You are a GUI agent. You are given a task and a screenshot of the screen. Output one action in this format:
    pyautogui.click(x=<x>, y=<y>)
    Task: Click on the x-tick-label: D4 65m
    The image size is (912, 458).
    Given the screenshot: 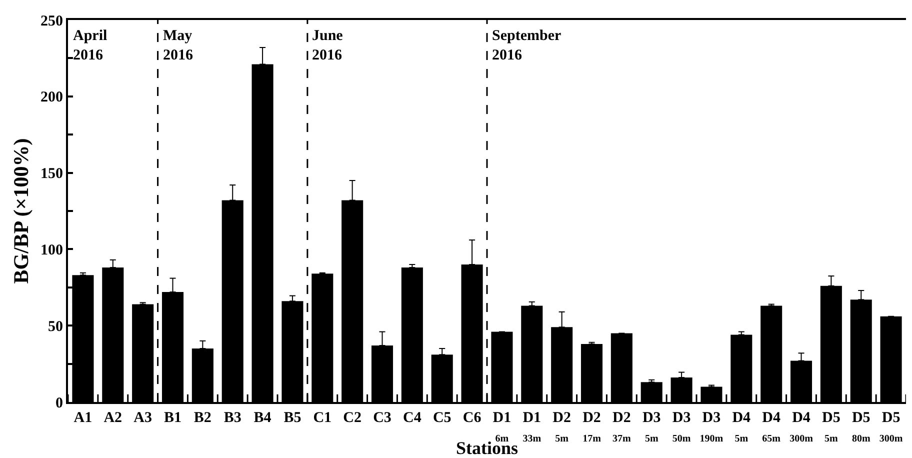 What is the action you would take?
    pyautogui.click(x=772, y=427)
    